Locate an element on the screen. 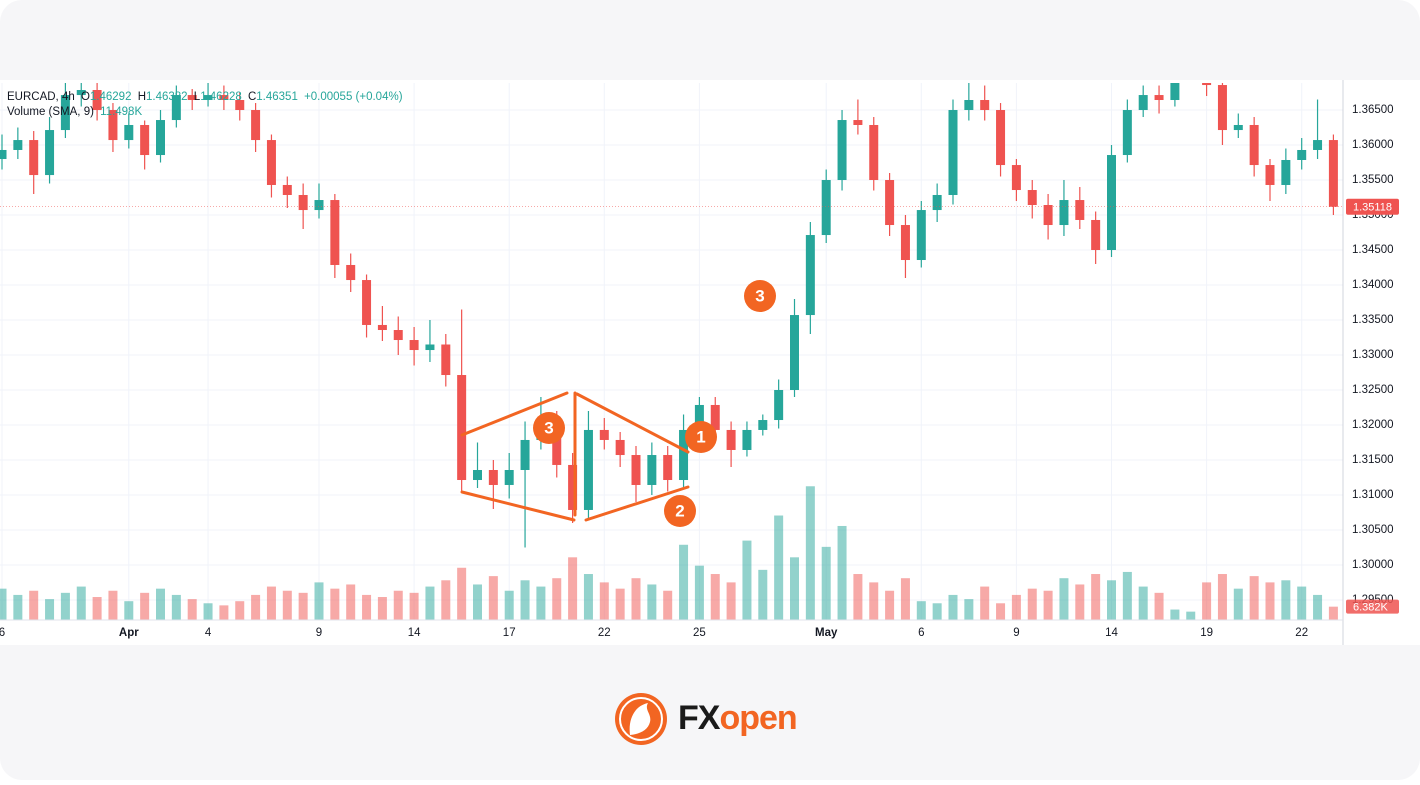 The width and height of the screenshot is (1420, 785). ohlc-key: L is located at coordinates (197, 97).